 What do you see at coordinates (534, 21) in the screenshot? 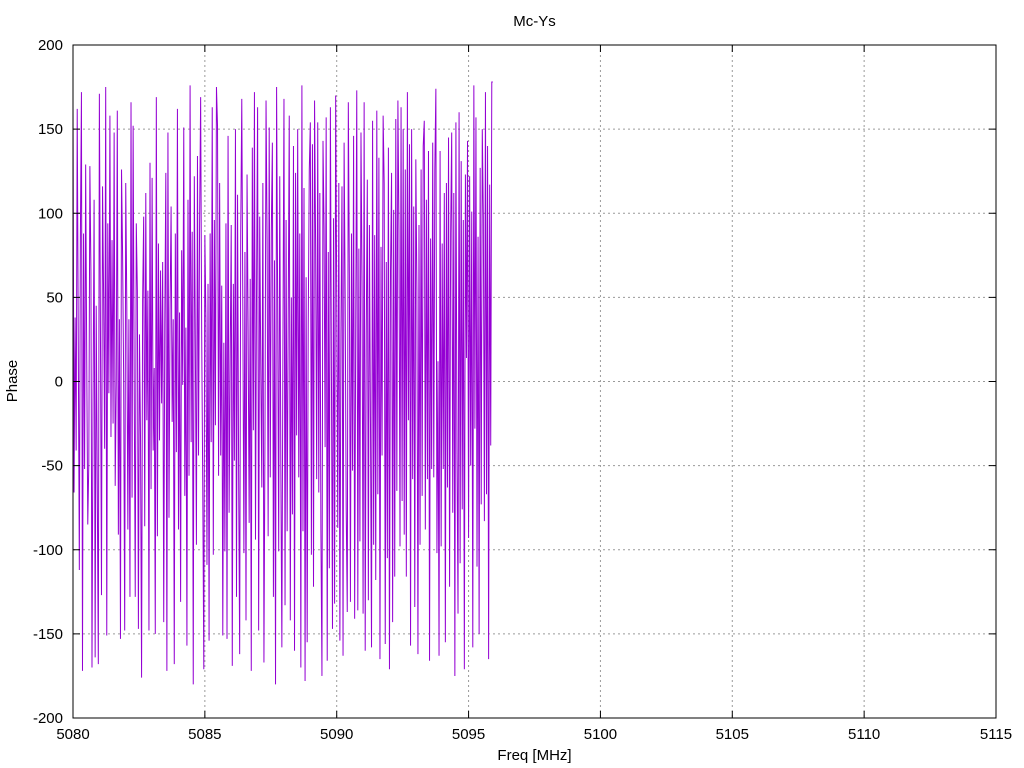
I see `chart-title: Mc-Ys` at bounding box center [534, 21].